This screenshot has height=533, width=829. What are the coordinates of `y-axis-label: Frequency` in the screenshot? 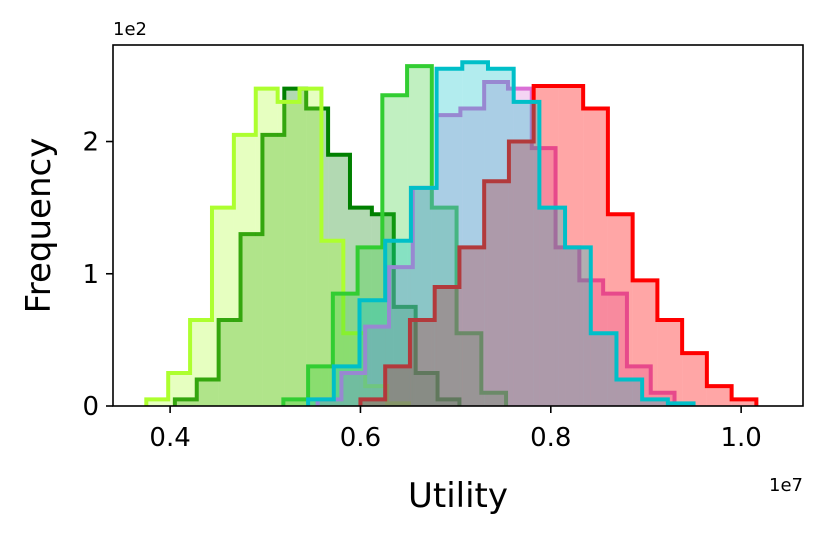 It's located at (39, 226).